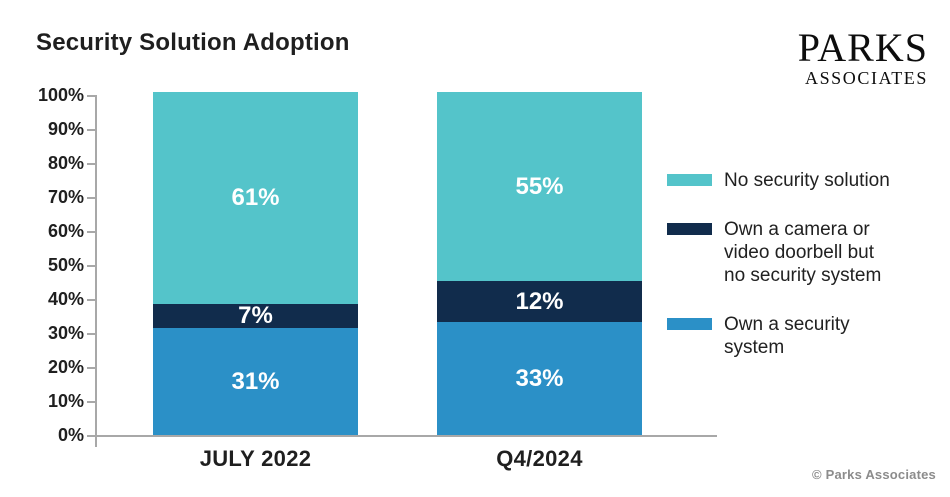 The width and height of the screenshot is (950, 497). I want to click on bar-segment-label: 7%, so click(255, 316).